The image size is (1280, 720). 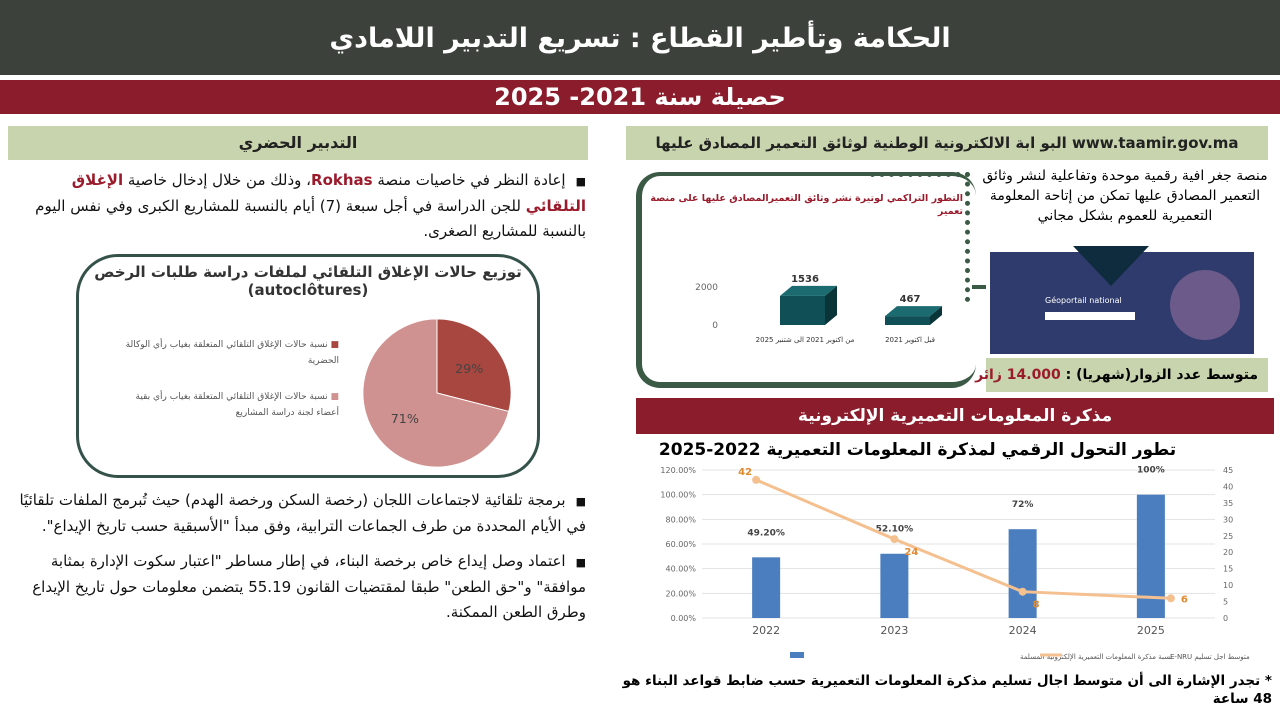 I want to click on bar-label: 49.20%, so click(x=766, y=533).